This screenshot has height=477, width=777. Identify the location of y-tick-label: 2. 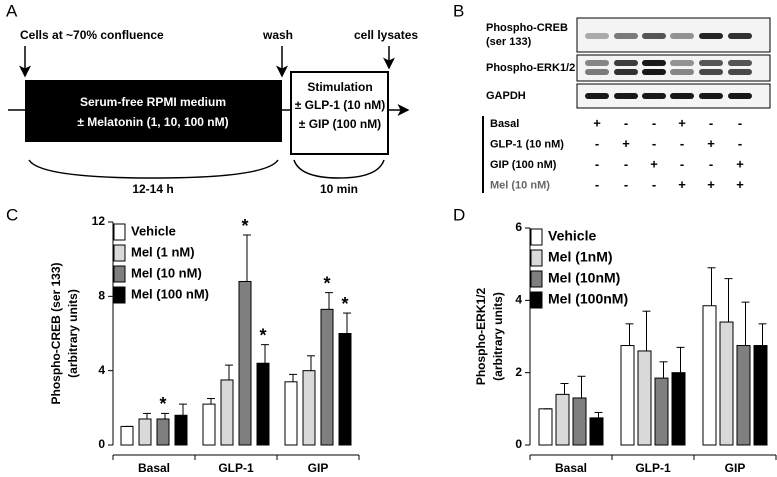
(518, 372).